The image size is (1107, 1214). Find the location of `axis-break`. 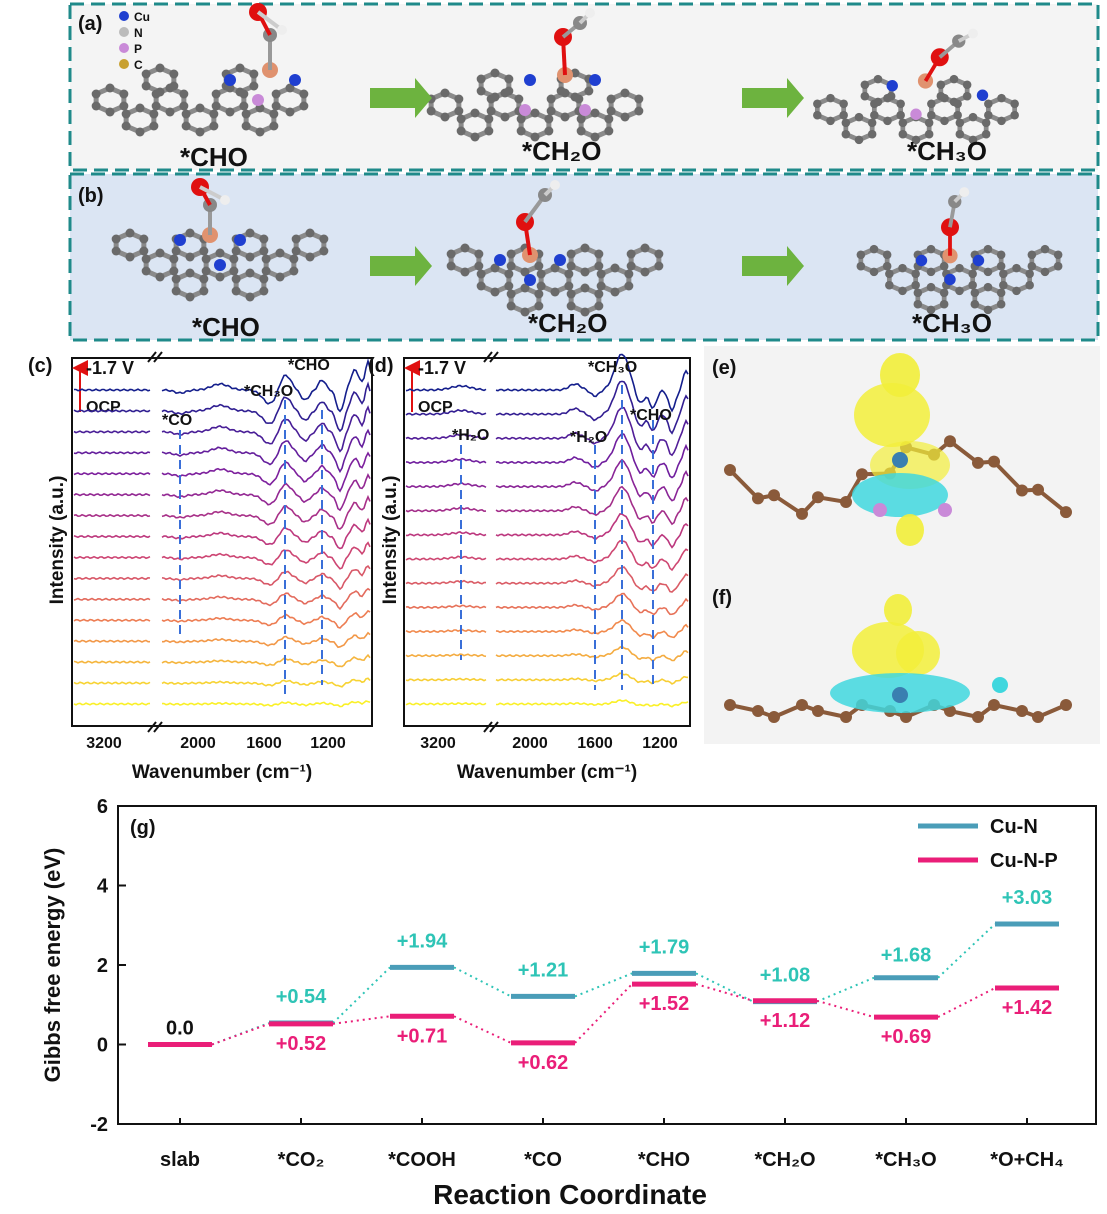

axis-break is located at coordinates (152, 727).